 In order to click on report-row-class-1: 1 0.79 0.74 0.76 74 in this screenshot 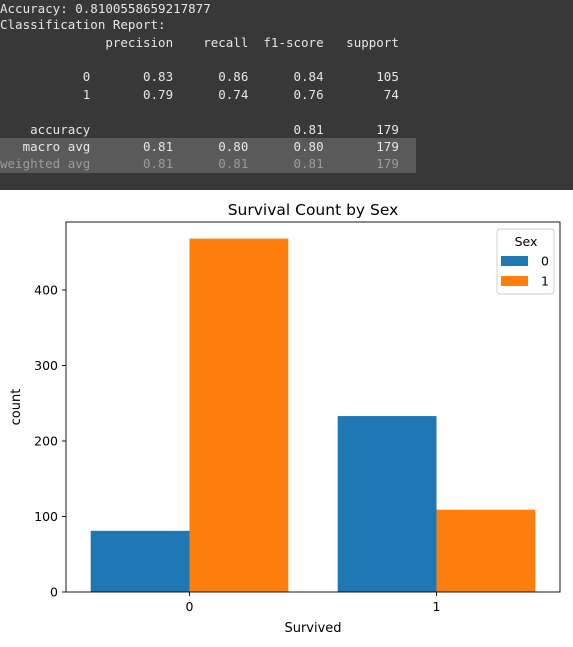, I will do `click(199, 94)`.